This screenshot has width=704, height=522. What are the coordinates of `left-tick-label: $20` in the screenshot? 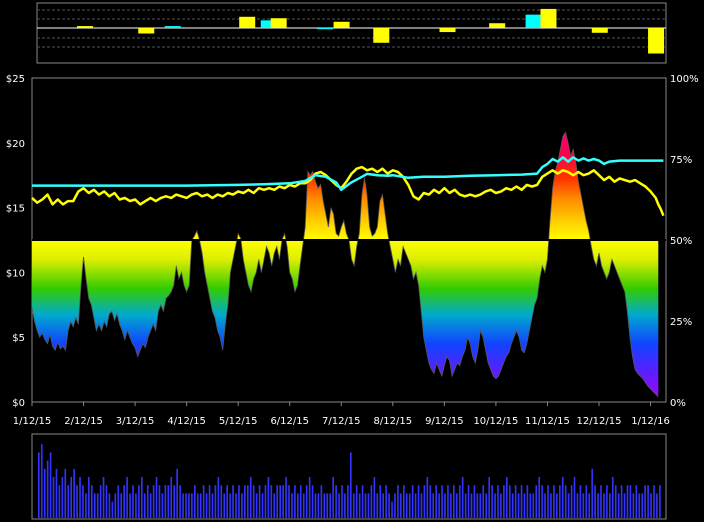 It's located at (15, 144).